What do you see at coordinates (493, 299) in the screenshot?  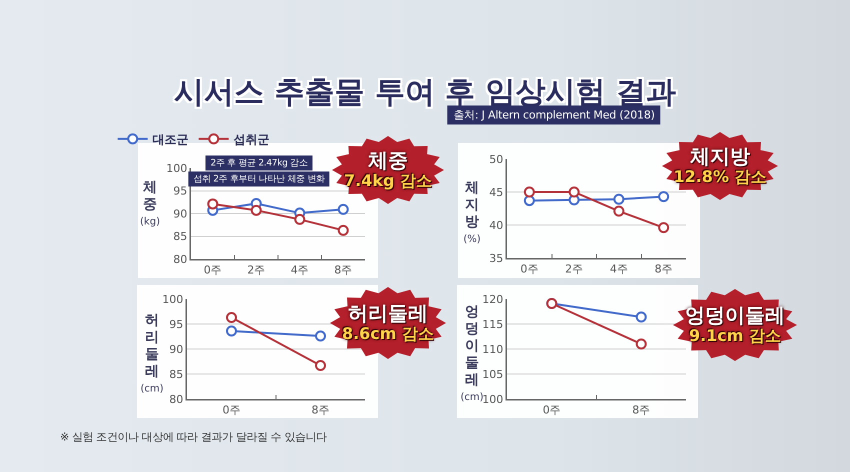 I see `y-tick-label: 120` at bounding box center [493, 299].